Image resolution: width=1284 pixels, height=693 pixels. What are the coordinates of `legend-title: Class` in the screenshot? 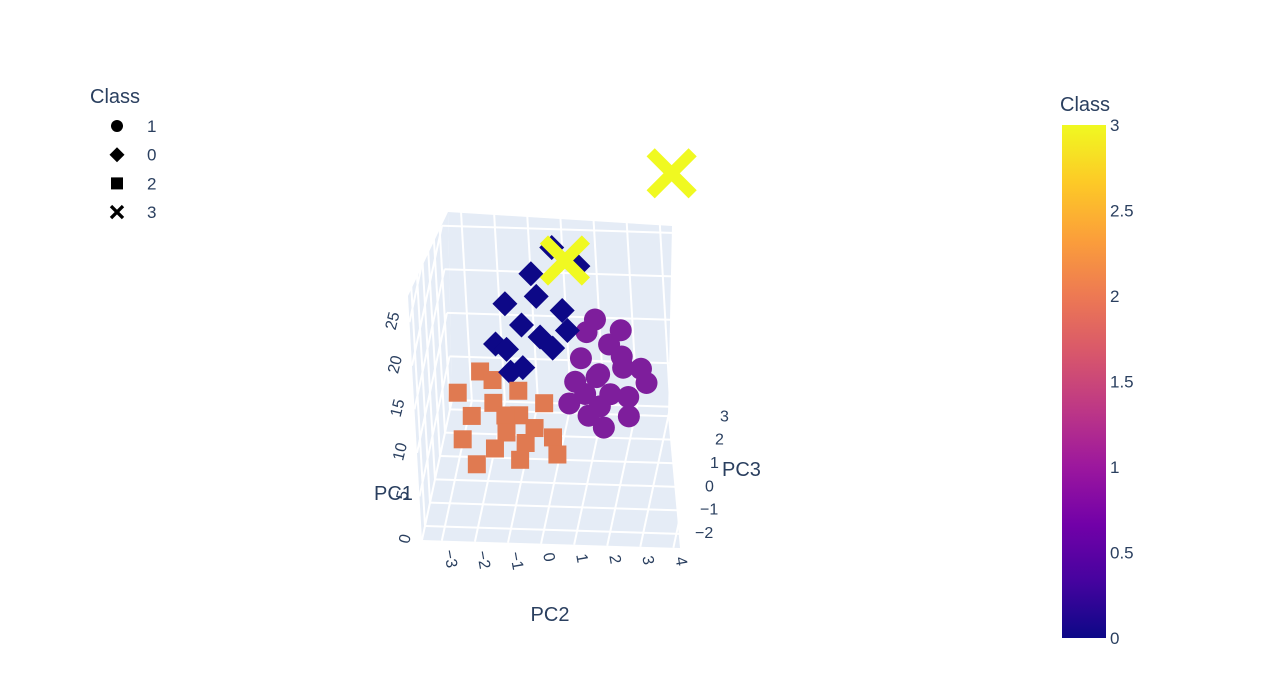 It's located at (115, 97).